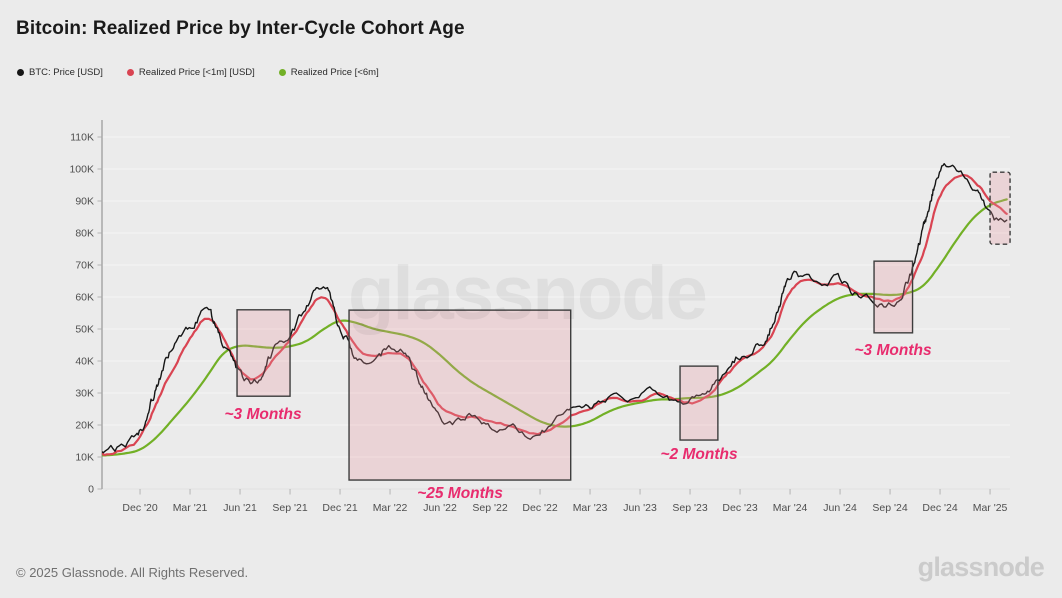  Describe the element at coordinates (840, 508) in the screenshot. I see `x-axis-label: Jun '24` at that location.